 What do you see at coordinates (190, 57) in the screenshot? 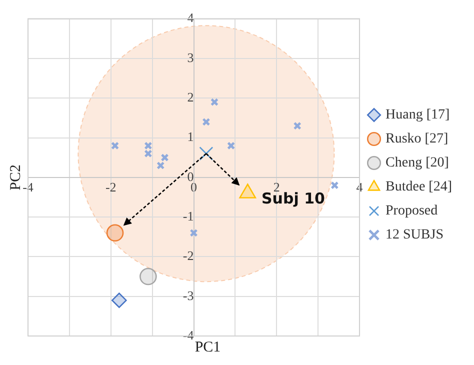
I see `y-tick-label: 3` at bounding box center [190, 57].